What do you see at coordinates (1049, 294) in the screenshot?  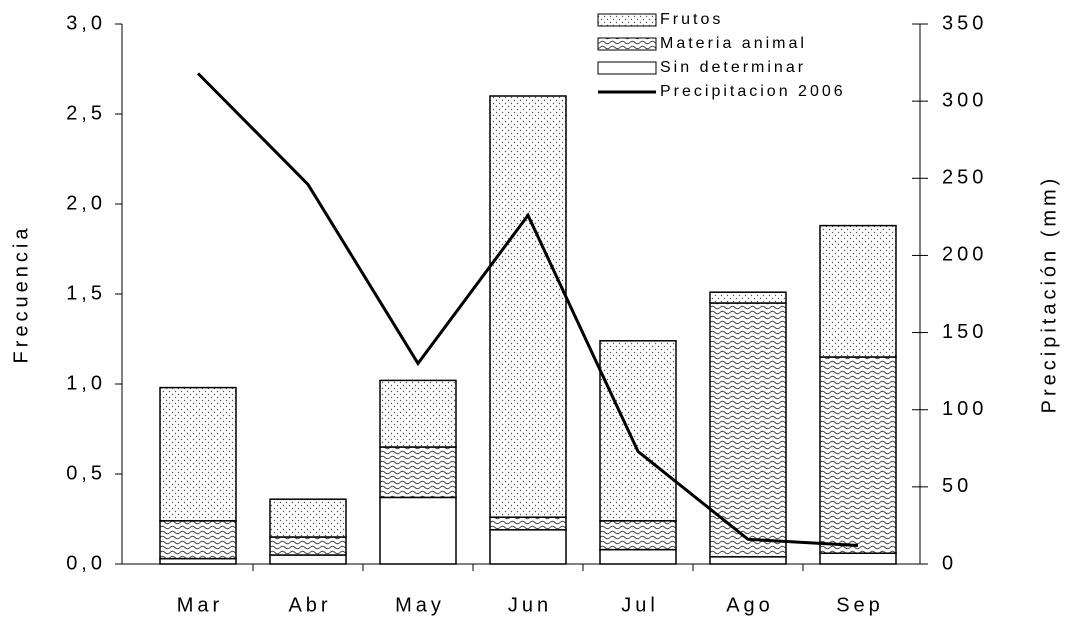 I see `y2-axis-label: Precipitación (mm)` at bounding box center [1049, 294].